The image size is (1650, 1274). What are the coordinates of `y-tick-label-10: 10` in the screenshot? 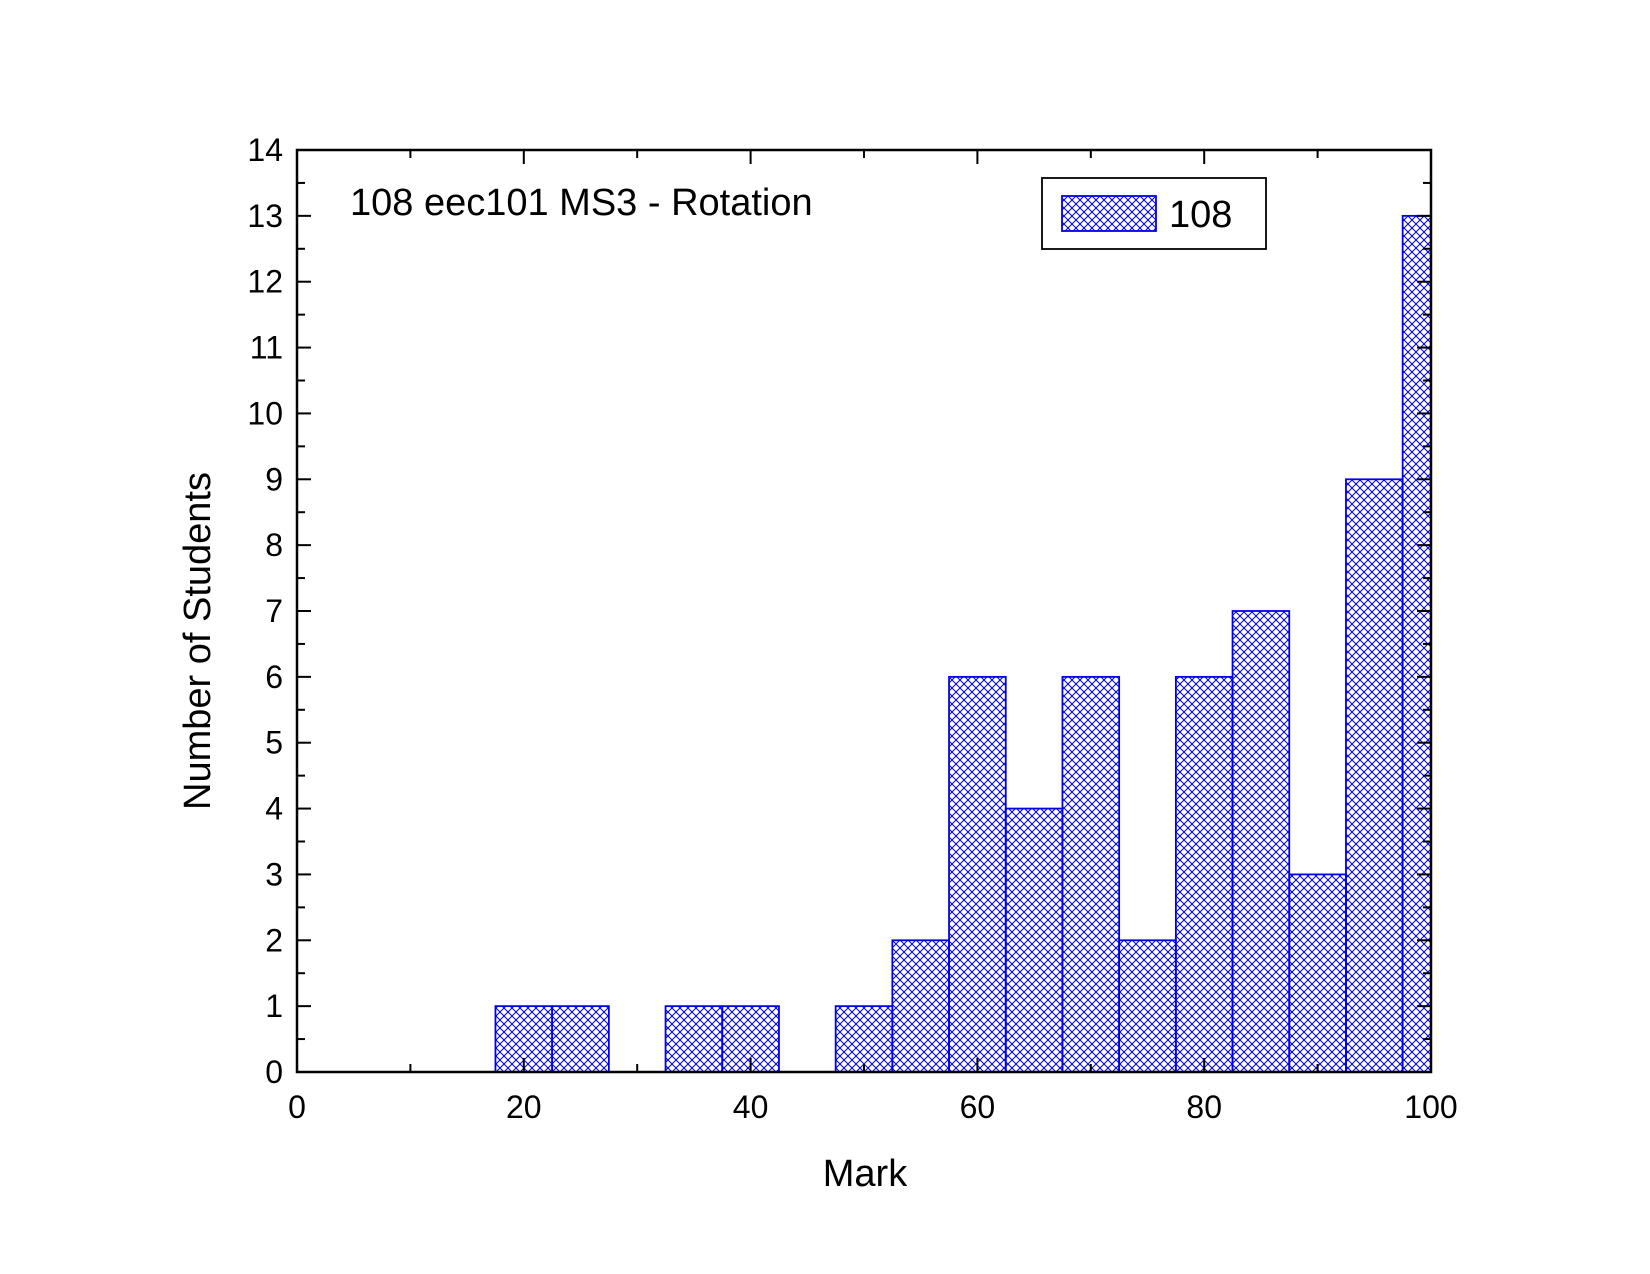 It's located at (265, 413).